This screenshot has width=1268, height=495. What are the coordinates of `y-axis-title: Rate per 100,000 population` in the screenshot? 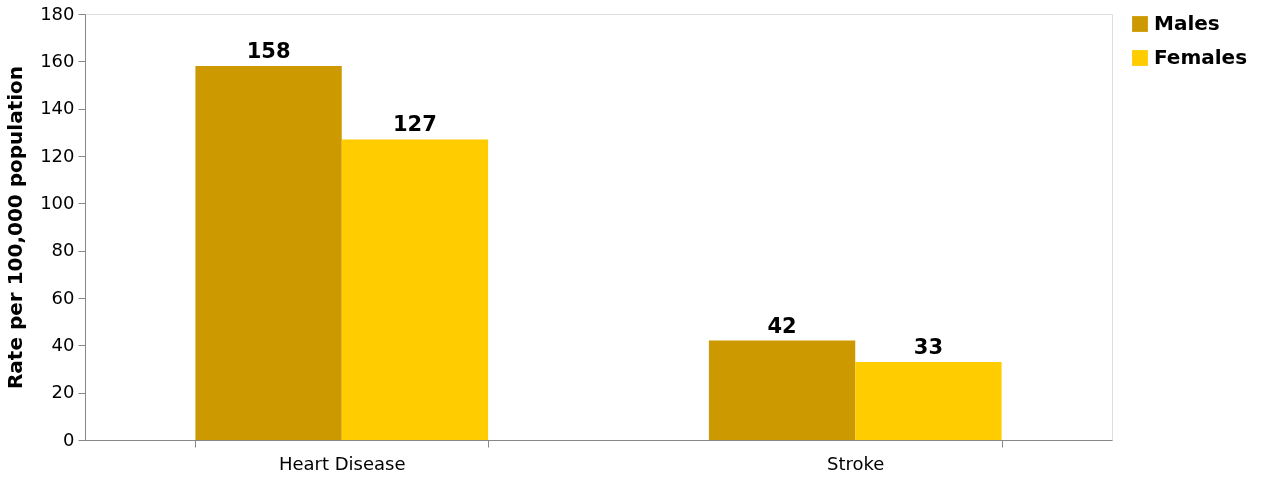 It's located at (15, 227).